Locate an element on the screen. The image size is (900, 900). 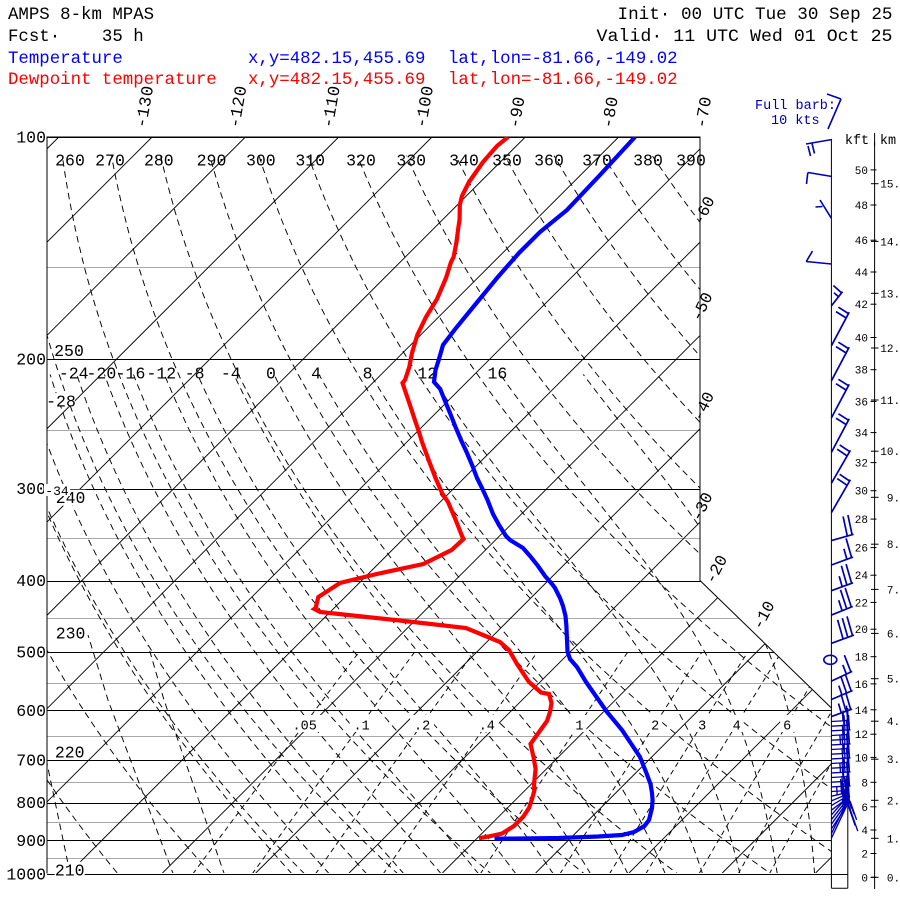
svg-text: 370 is located at coordinates (597, 161).